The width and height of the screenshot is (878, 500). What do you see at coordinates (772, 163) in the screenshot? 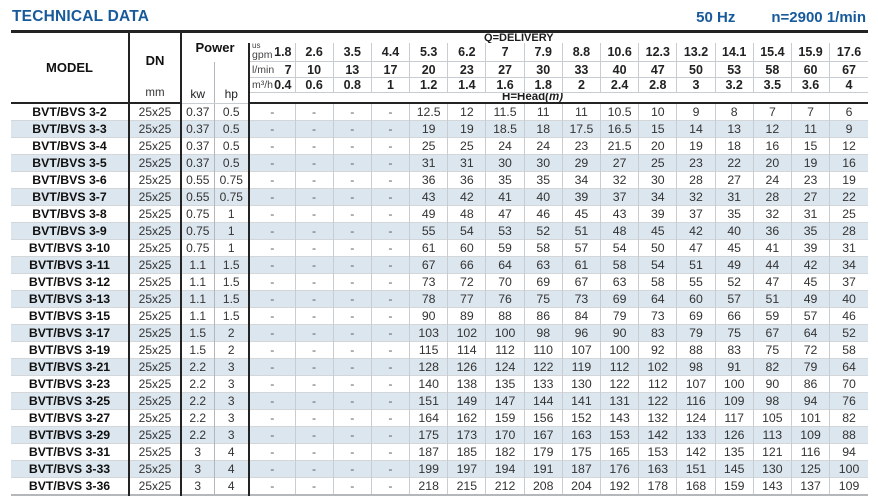
I see `head-value-cell: 20` at bounding box center [772, 163].